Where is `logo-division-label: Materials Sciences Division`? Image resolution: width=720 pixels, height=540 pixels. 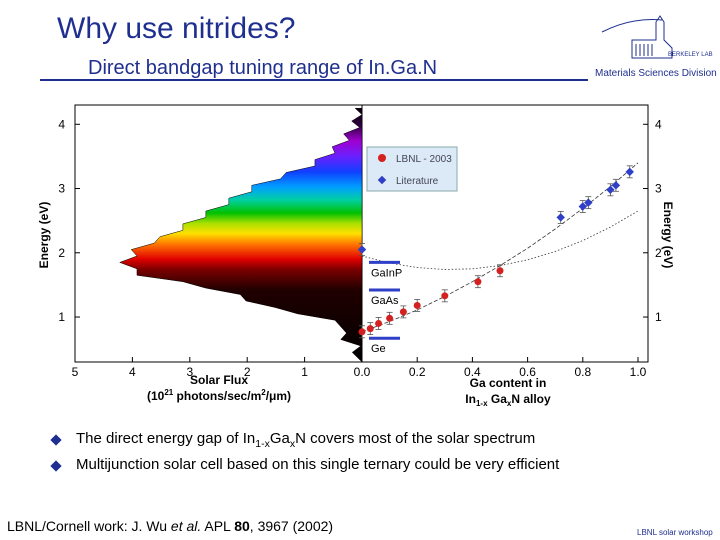 logo-division-label: Materials Sciences Division is located at coordinates (656, 73).